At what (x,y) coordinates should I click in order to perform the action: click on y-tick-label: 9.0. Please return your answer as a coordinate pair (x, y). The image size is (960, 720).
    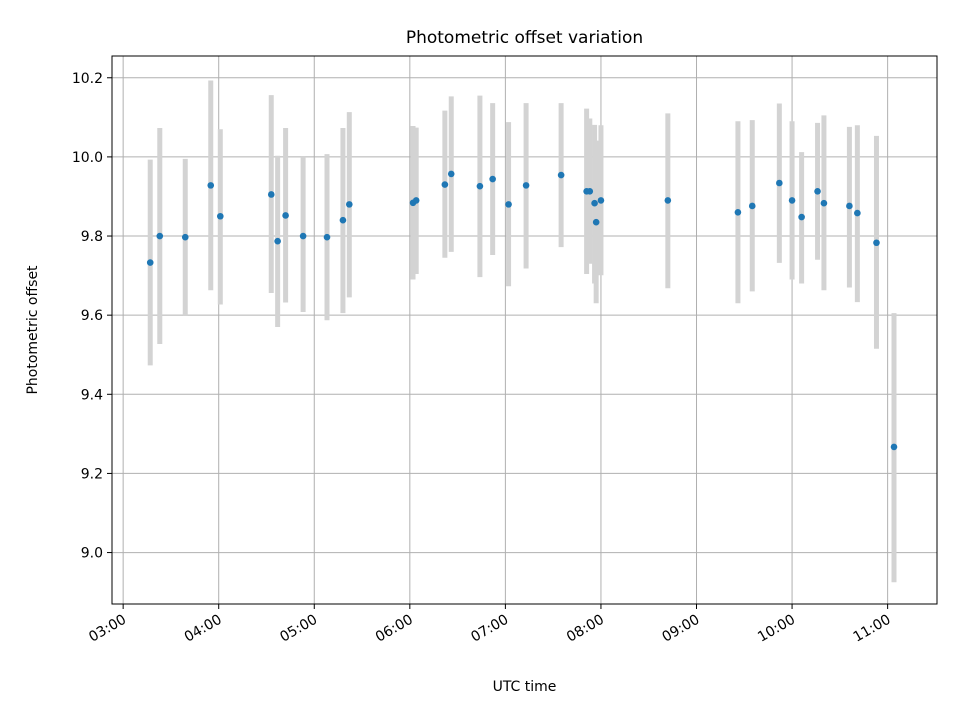
    Looking at the image, I should click on (92, 554).